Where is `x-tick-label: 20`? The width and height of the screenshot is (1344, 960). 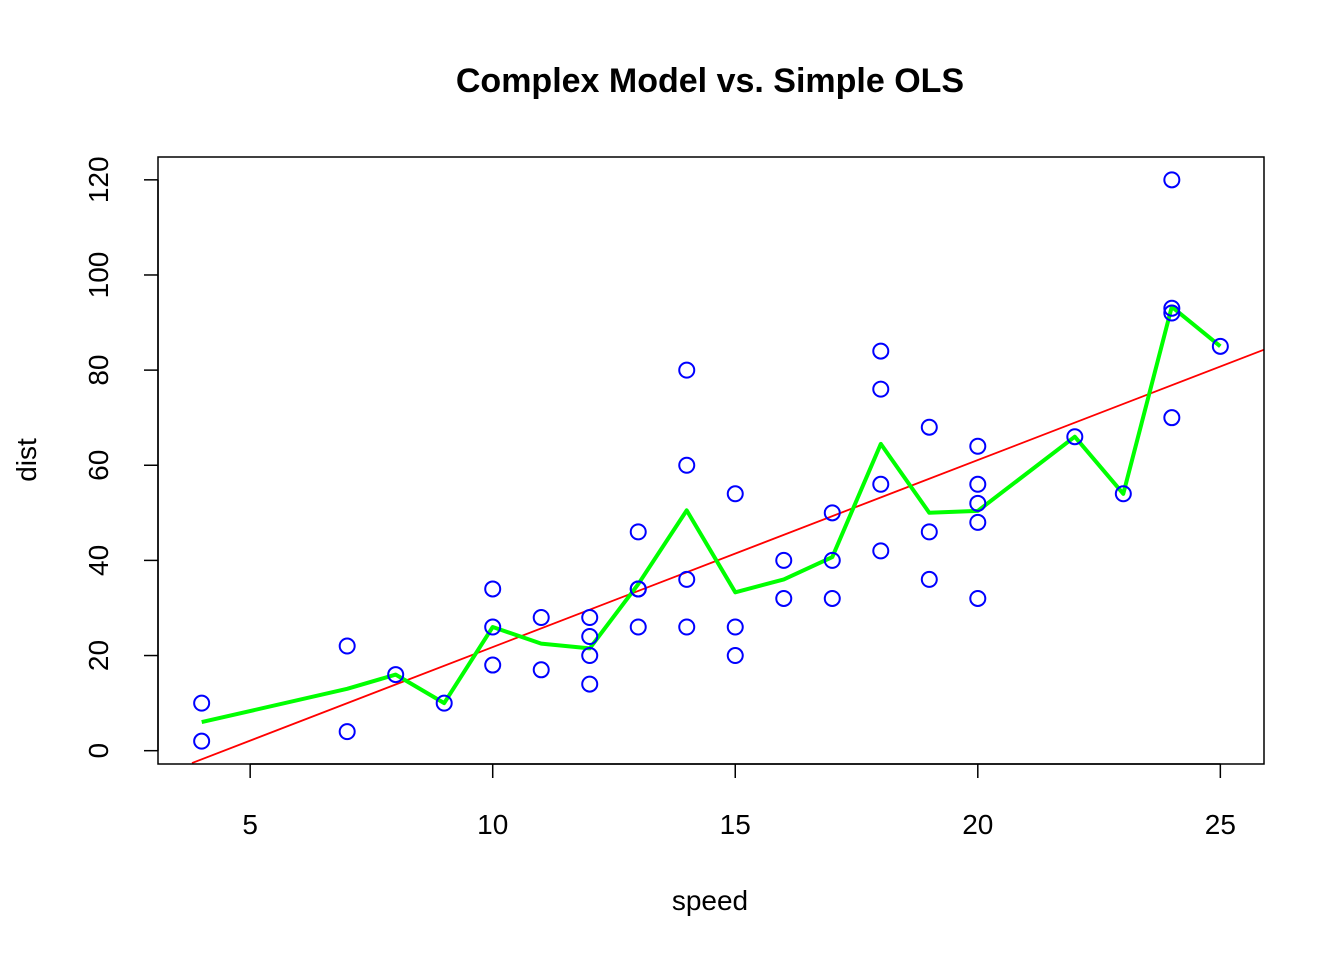 x-tick-label: 20 is located at coordinates (977, 824).